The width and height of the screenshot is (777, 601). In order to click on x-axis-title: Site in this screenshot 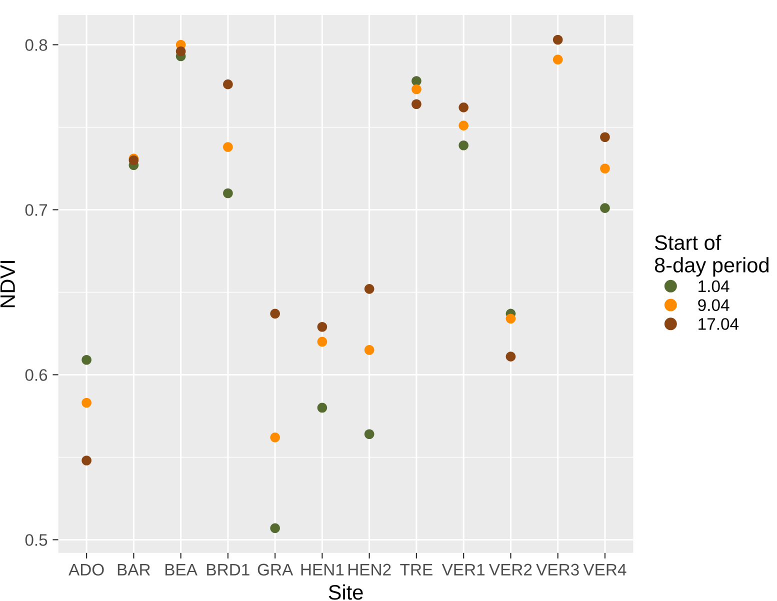, I will do `click(345, 592)`.